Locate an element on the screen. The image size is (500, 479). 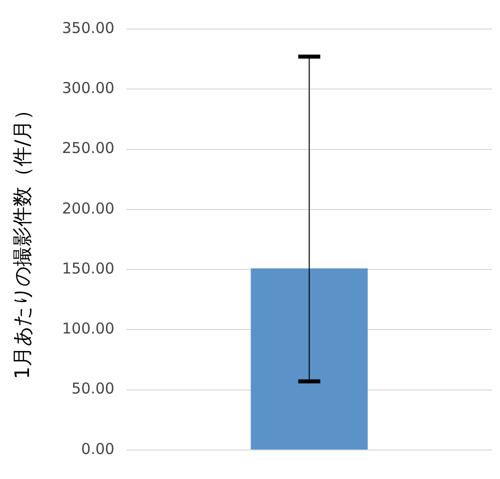
y-tick-label: 0.00 is located at coordinates (97, 449).